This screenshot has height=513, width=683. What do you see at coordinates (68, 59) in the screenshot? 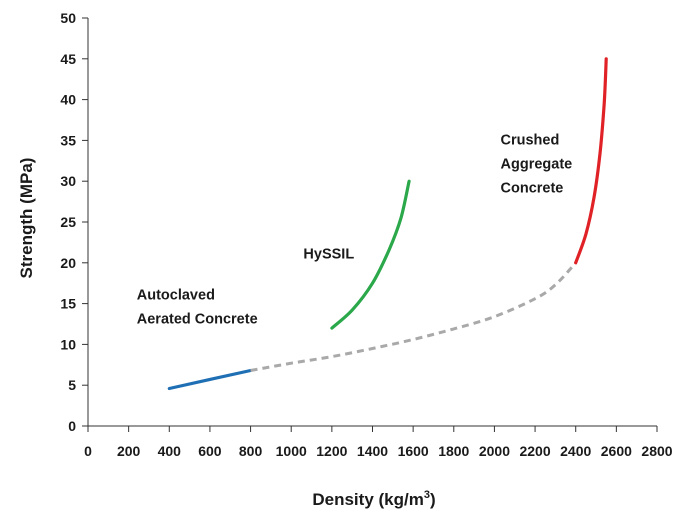
I see `y-tick-label: 45` at bounding box center [68, 59].